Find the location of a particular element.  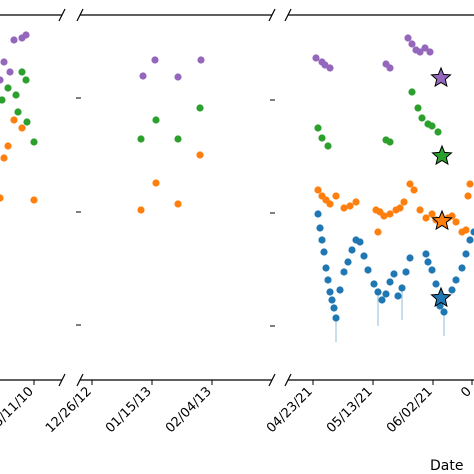

x-tick-label: 12/26/12 is located at coordinates (69, 410).